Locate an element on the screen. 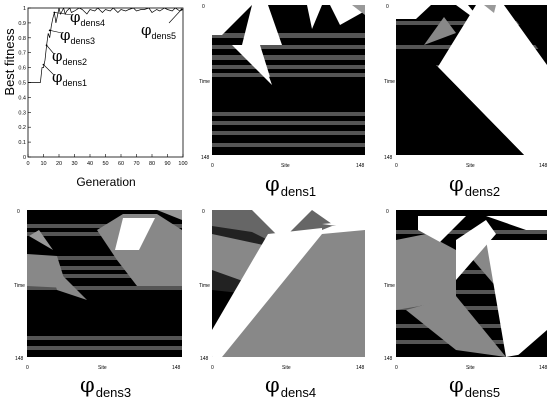 Image resolution: width=553 pixels, height=402 pixels. diagram-dens5-image is located at coordinates (471, 283).